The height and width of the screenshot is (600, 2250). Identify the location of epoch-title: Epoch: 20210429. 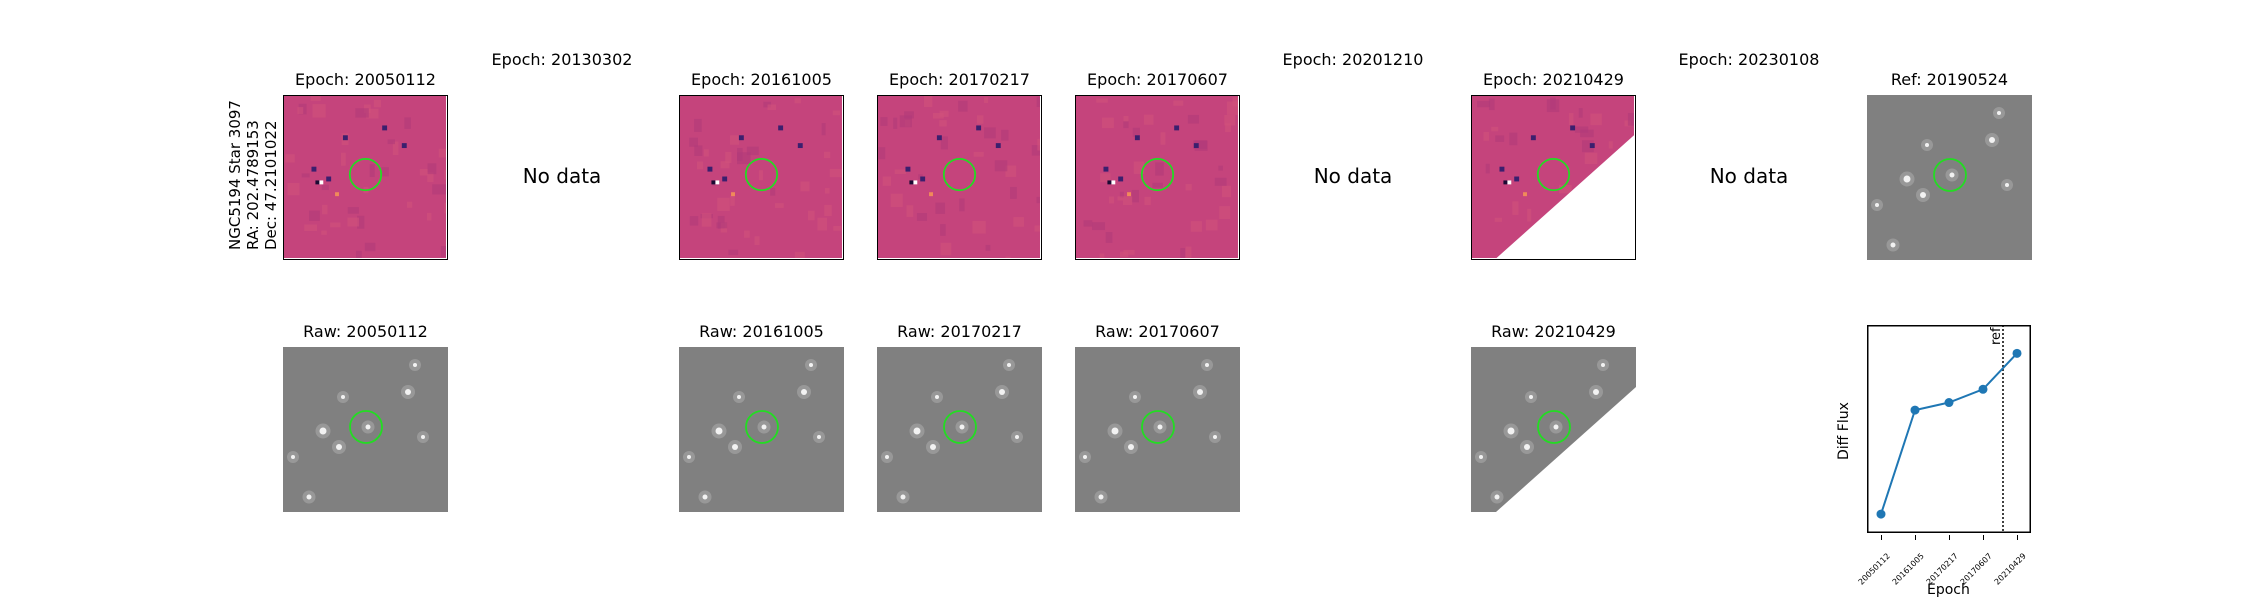
(1553, 79).